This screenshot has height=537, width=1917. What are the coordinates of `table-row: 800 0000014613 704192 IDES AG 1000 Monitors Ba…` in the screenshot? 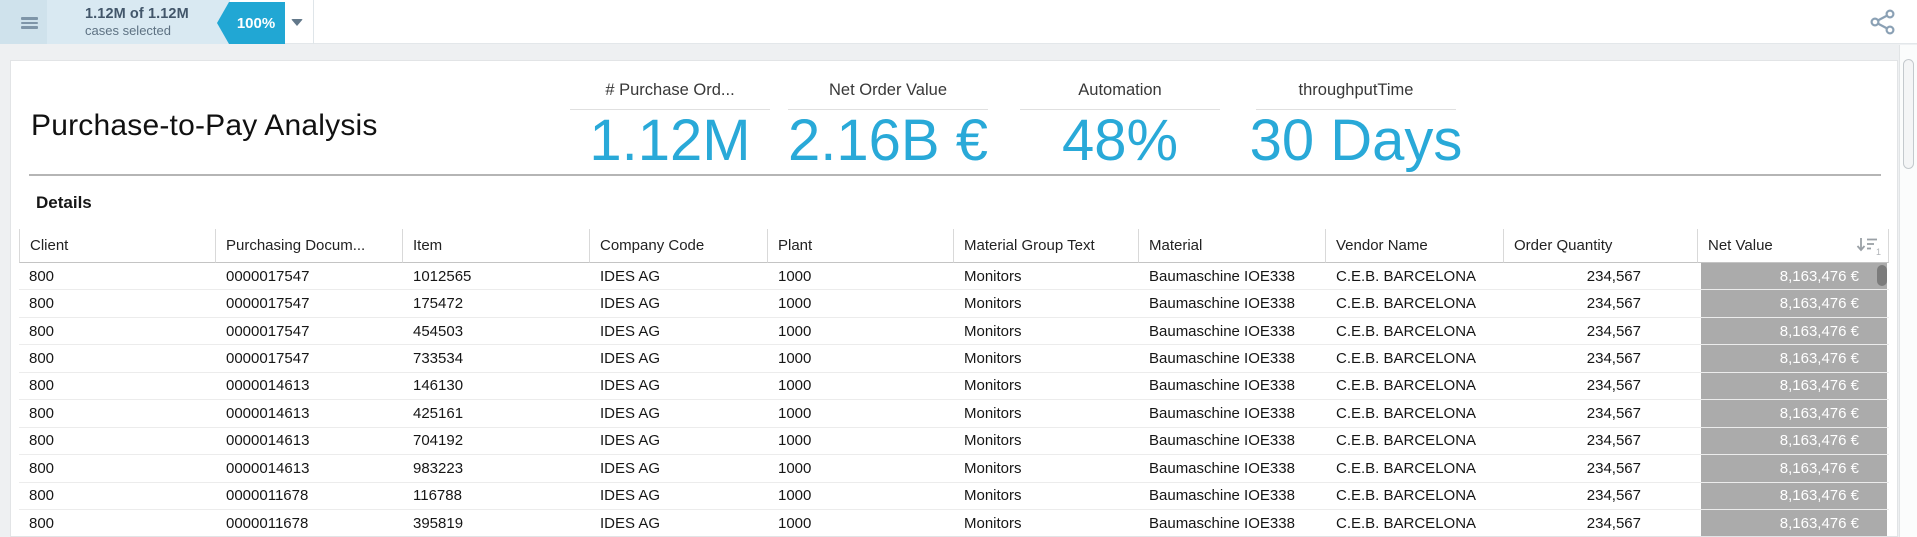 It's located at (954, 441).